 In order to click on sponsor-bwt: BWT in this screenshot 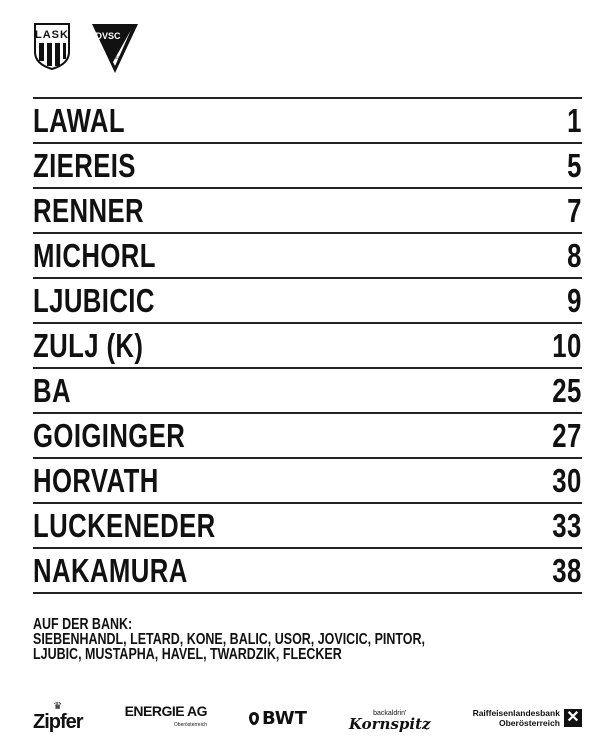, I will do `click(278, 718)`.